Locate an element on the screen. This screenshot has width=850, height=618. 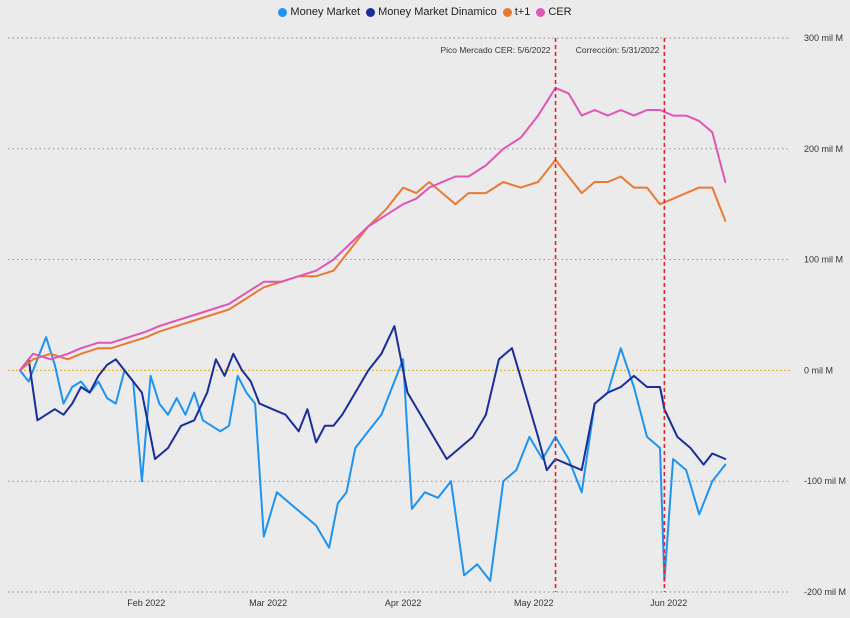
legend-item: t+1 is located at coordinates (516, 12).